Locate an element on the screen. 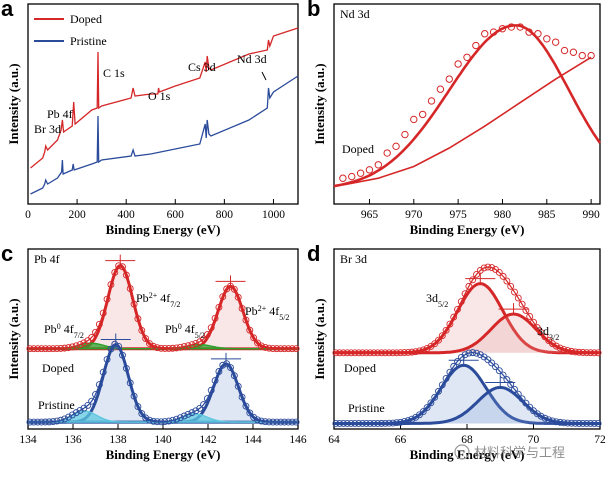  label-part: 2+ is located at coordinates (262, 308).